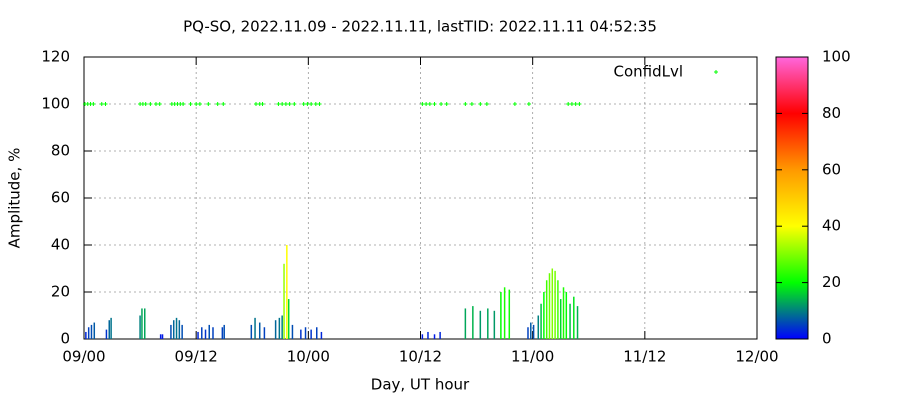 This screenshot has height=400, width=900. What do you see at coordinates (60, 292) in the screenshot?
I see `y-tick-label: 20` at bounding box center [60, 292].